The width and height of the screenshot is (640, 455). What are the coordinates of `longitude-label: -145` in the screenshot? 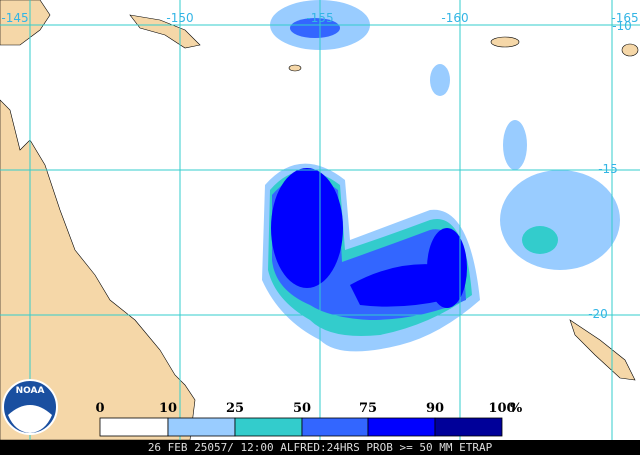 It's located at (14, 18).